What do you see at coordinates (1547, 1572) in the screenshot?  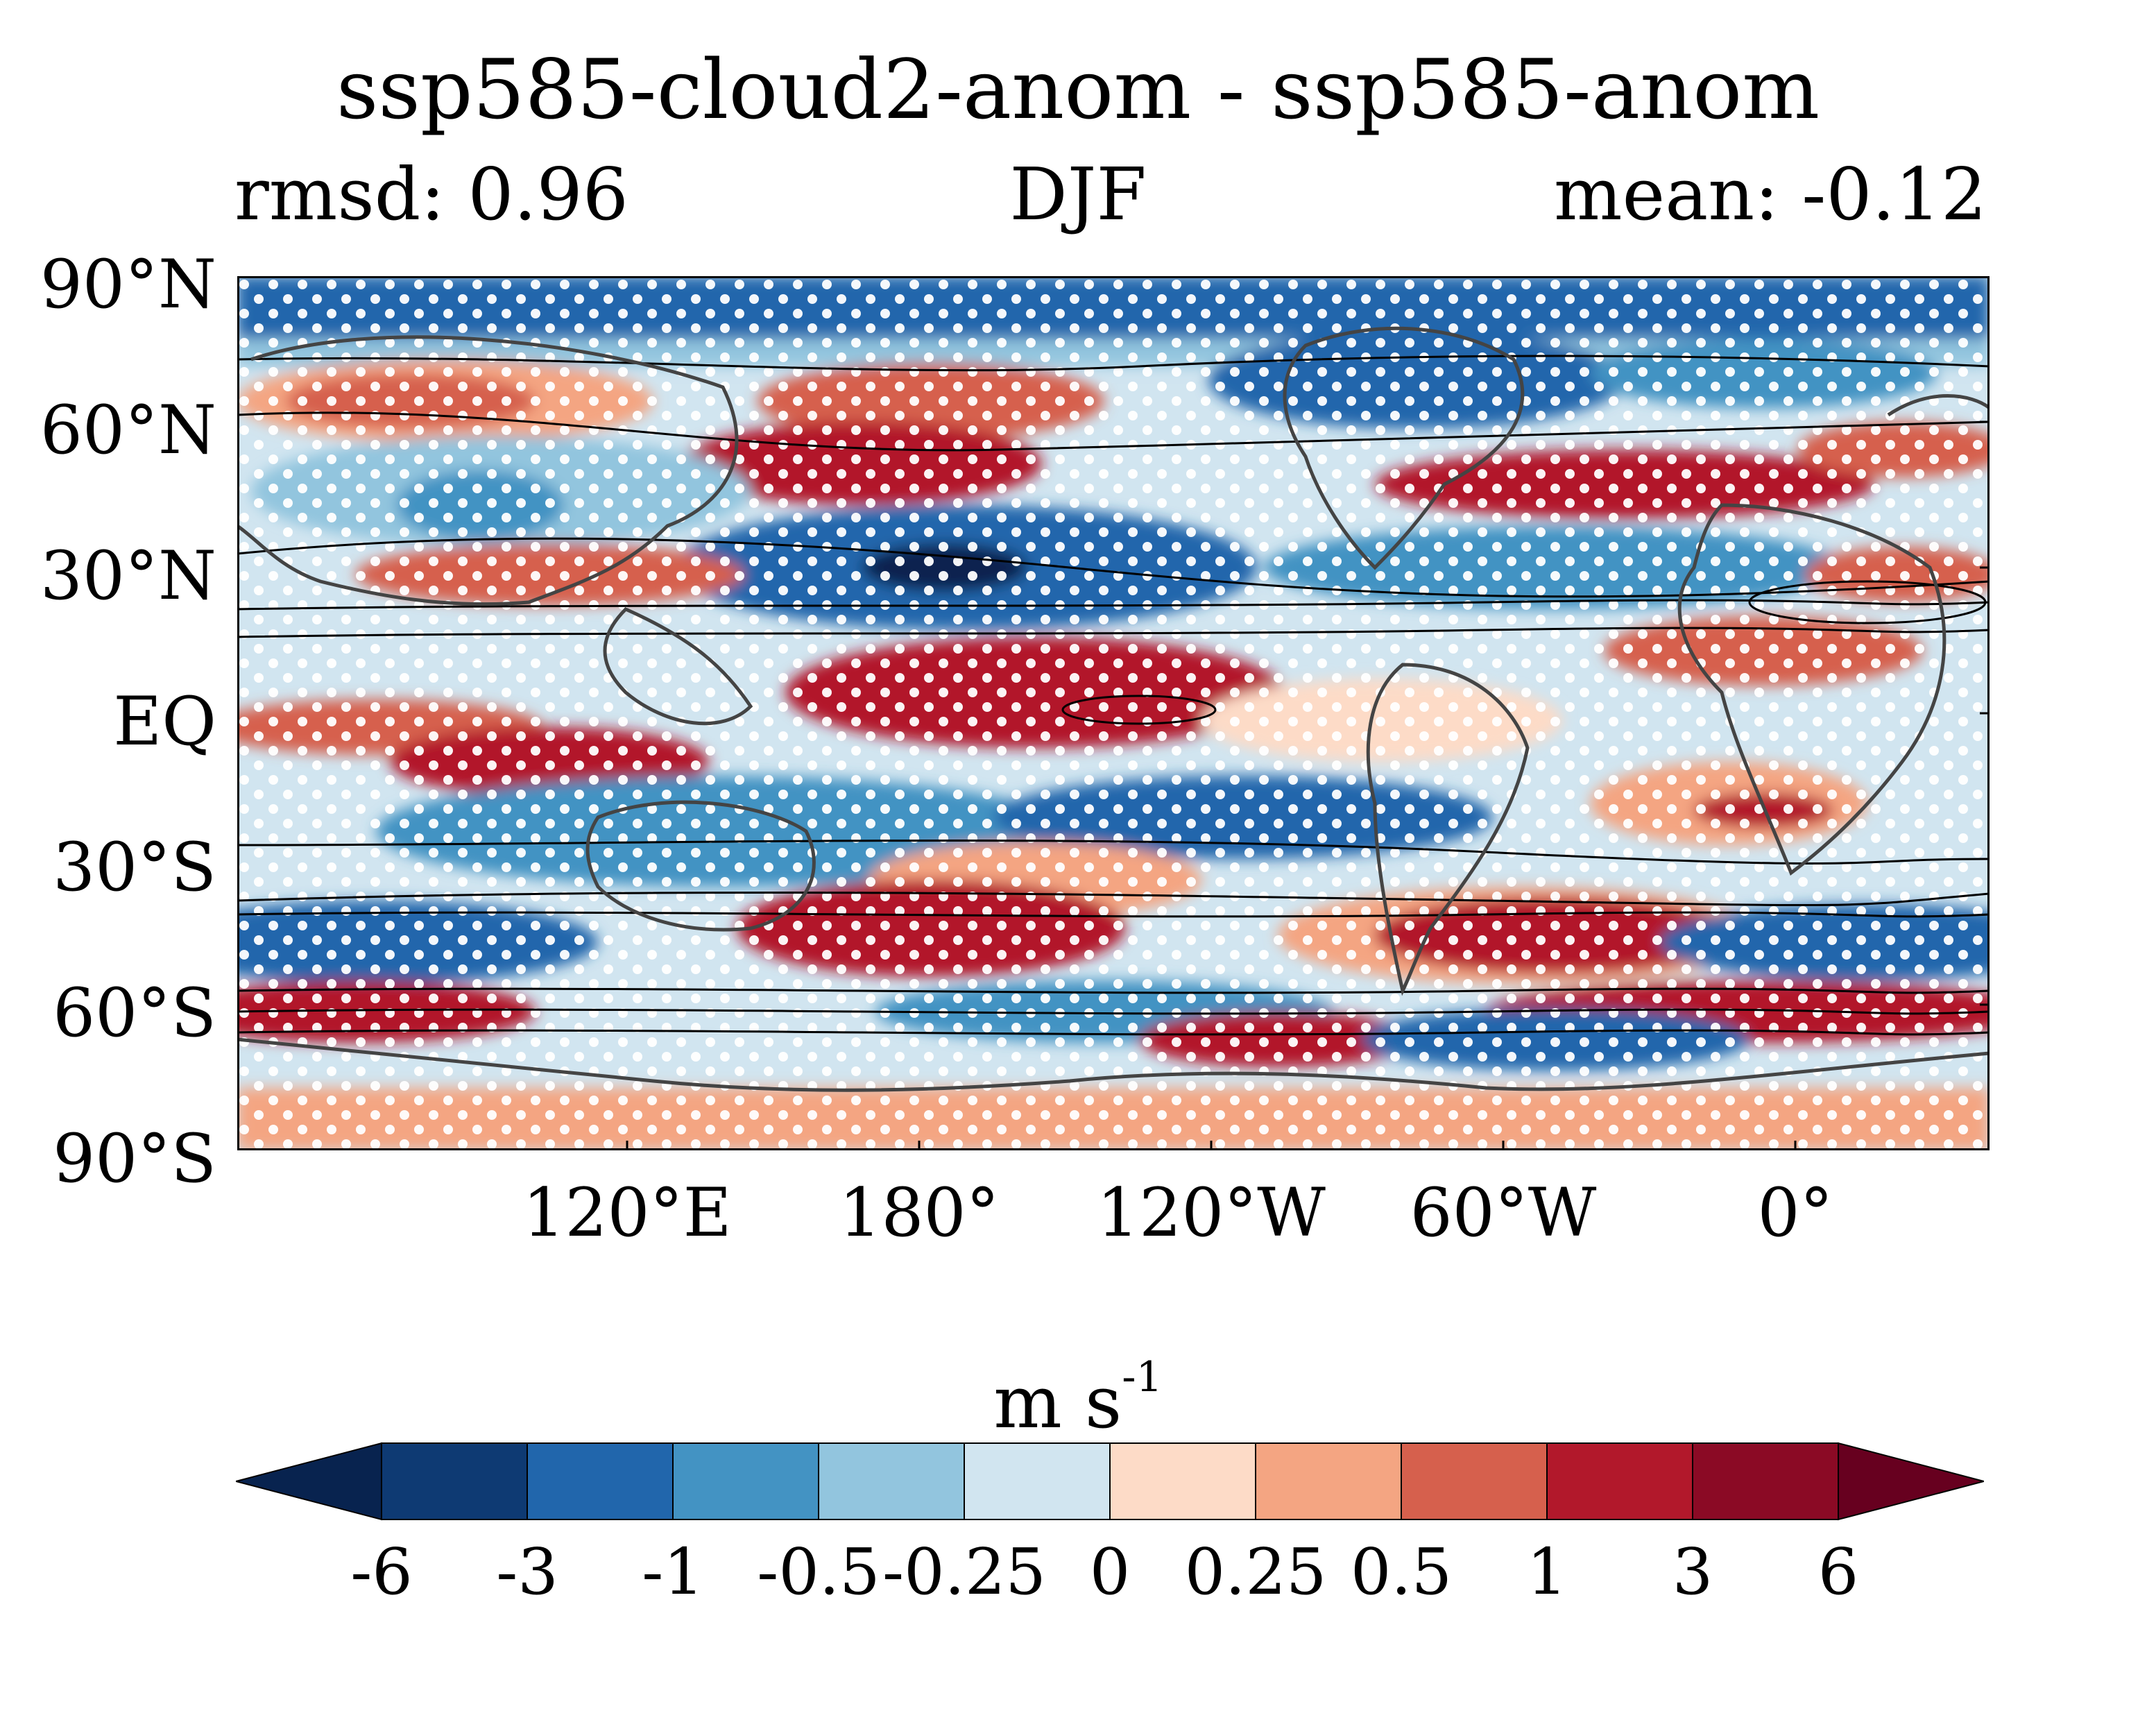 I see `colorbar-tick-label: 1` at bounding box center [1547, 1572].